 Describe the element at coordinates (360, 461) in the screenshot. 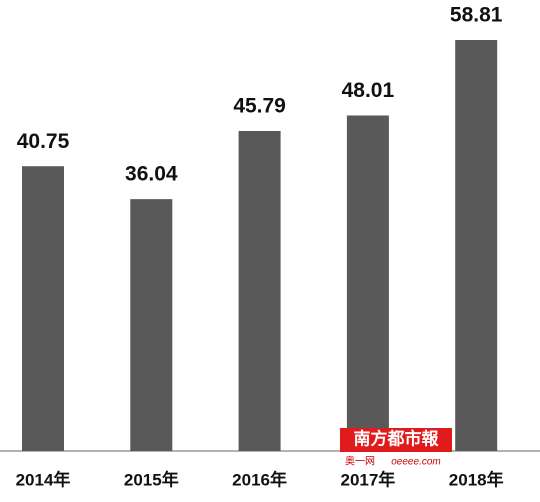

I see `watermark-site: 奥一网` at that location.